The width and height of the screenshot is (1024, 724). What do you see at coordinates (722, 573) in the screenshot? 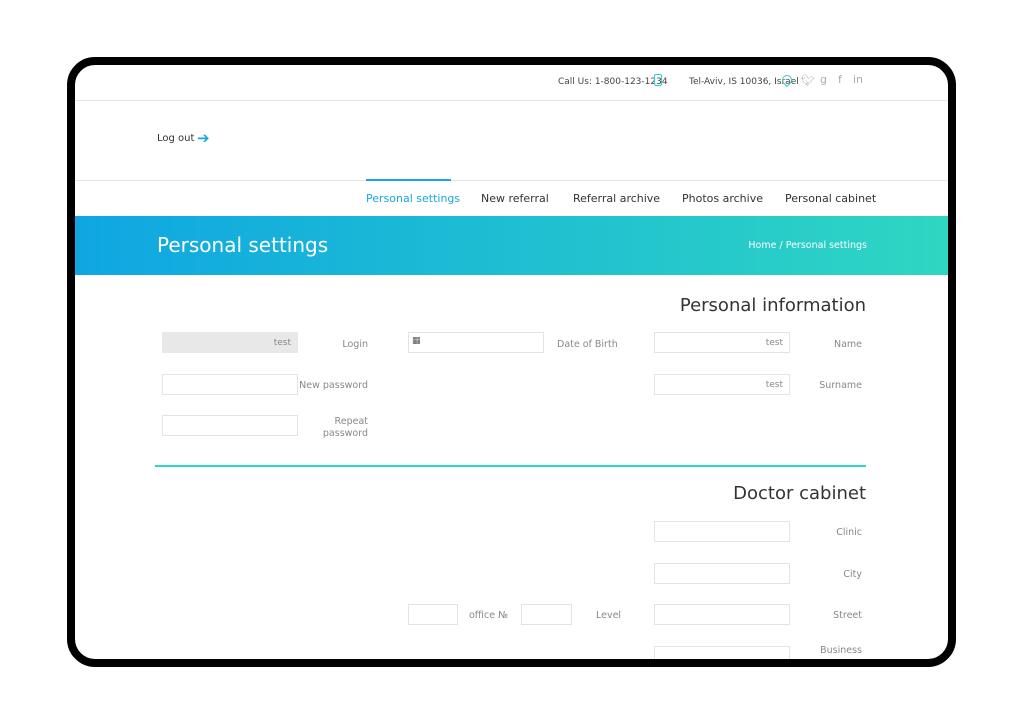
I see `city-field` at bounding box center [722, 573].